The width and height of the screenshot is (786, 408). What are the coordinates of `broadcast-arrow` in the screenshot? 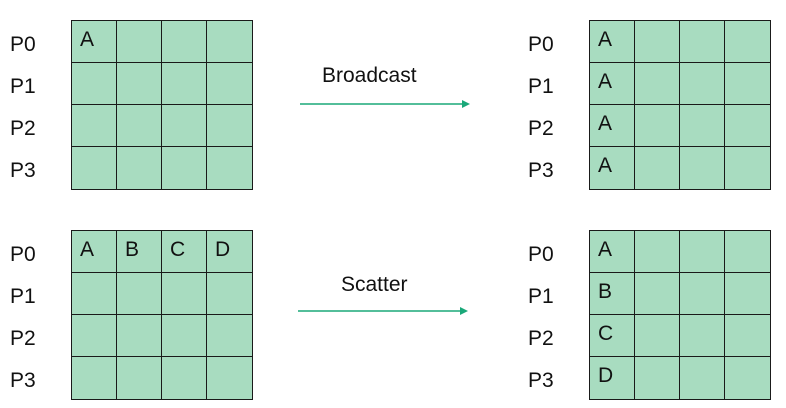 It's located at (385, 104).